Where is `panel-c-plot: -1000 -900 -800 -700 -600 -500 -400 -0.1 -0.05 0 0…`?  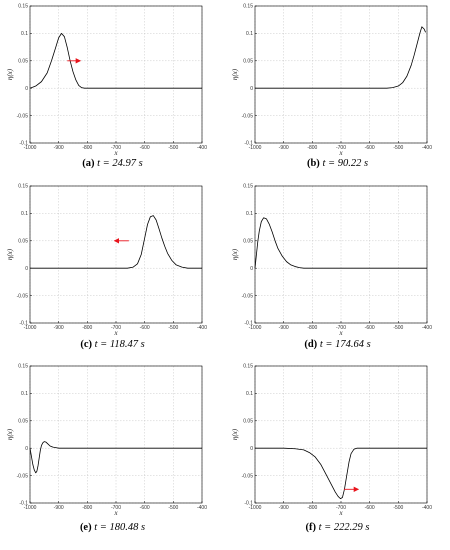
panel-c-plot: -1000 -900 -800 -700 -600 -500 -400 -0.1 -0.05 0 0… is located at coordinates (106, 260).